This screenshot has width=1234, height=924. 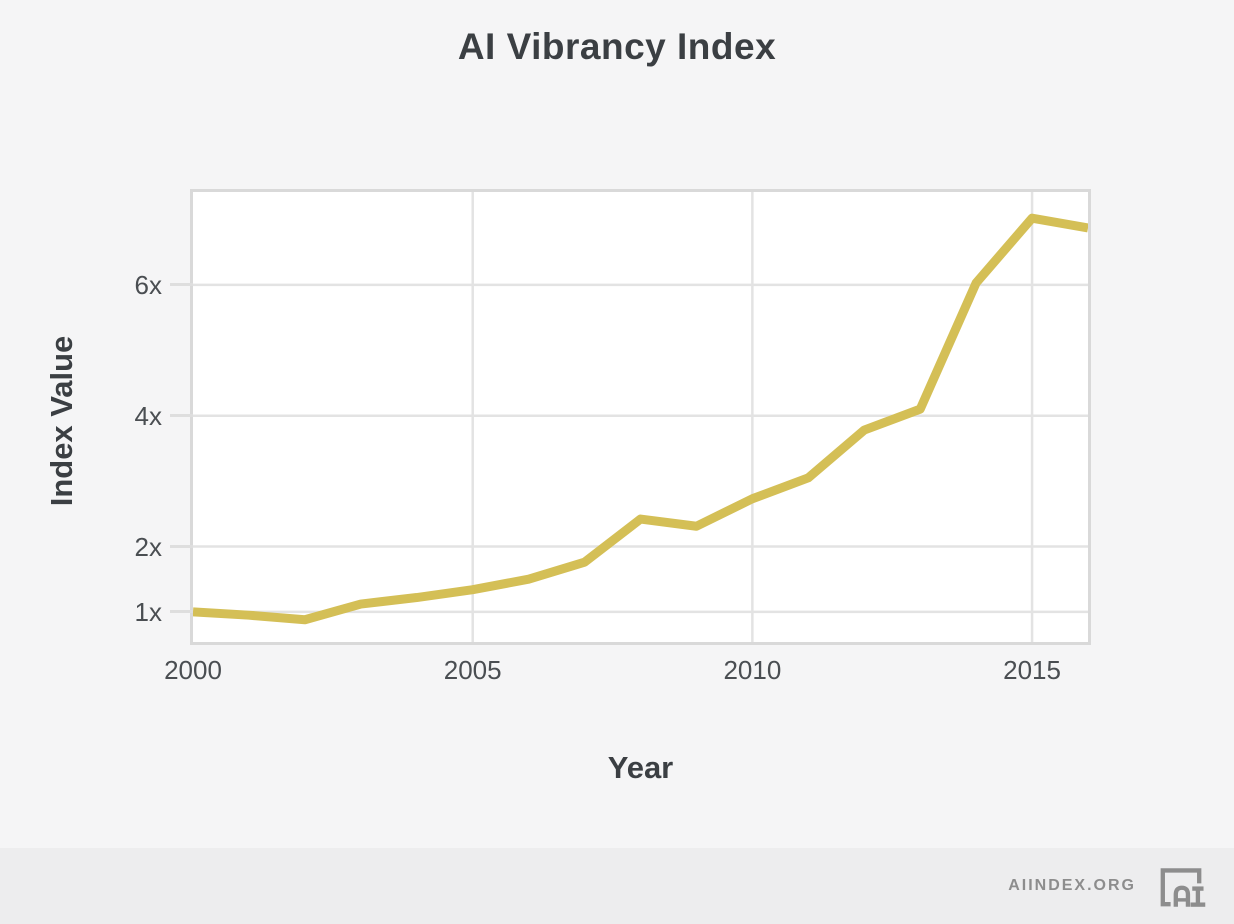 What do you see at coordinates (472, 670) in the screenshot?
I see `x-tick-label: 2005` at bounding box center [472, 670].